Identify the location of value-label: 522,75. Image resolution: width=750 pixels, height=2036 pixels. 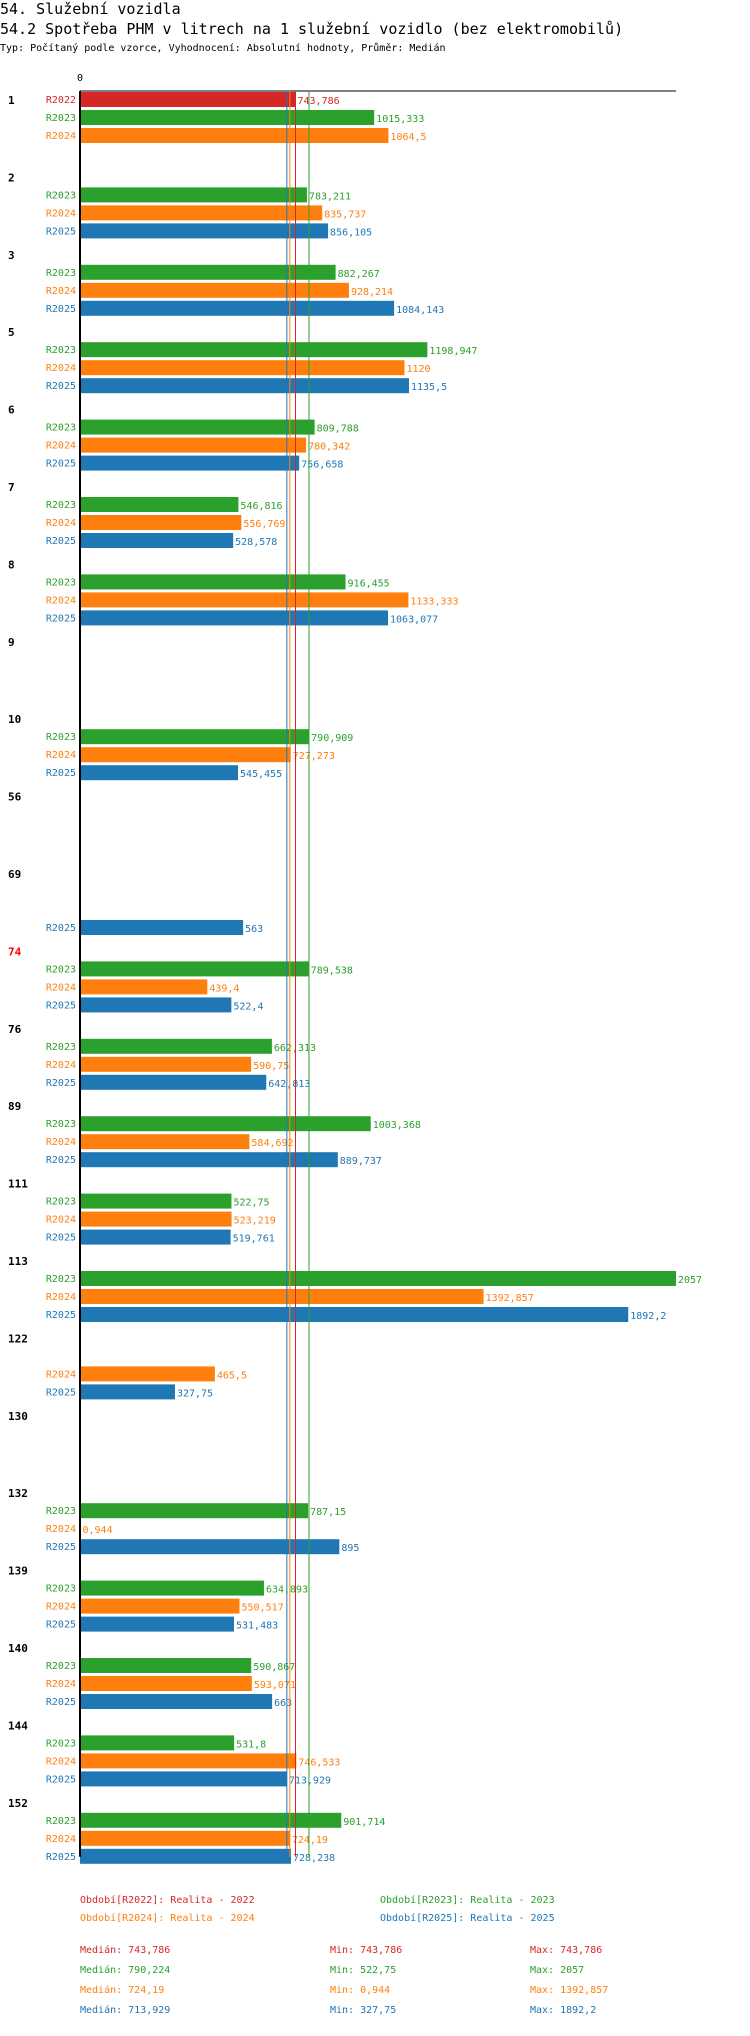
(251, 1203).